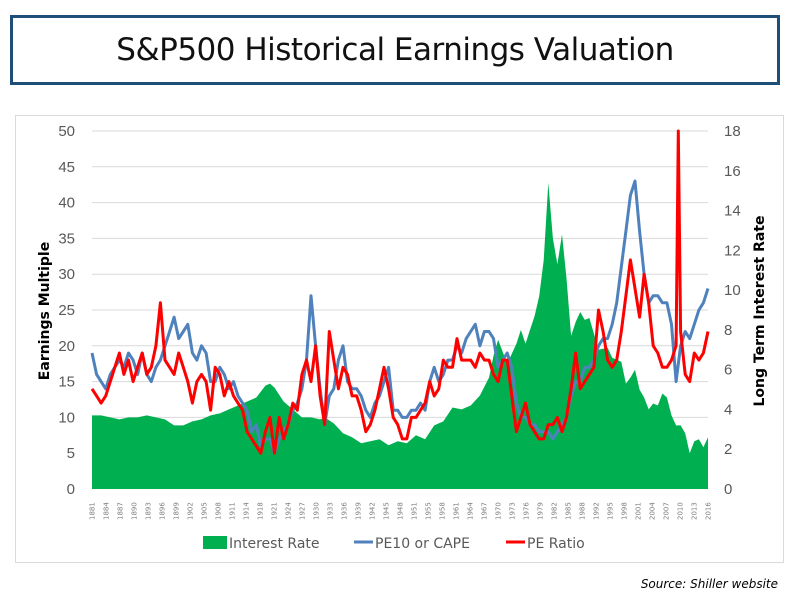  Describe the element at coordinates (611, 511) in the screenshot. I see `x-tick-label: 1995` at that location.